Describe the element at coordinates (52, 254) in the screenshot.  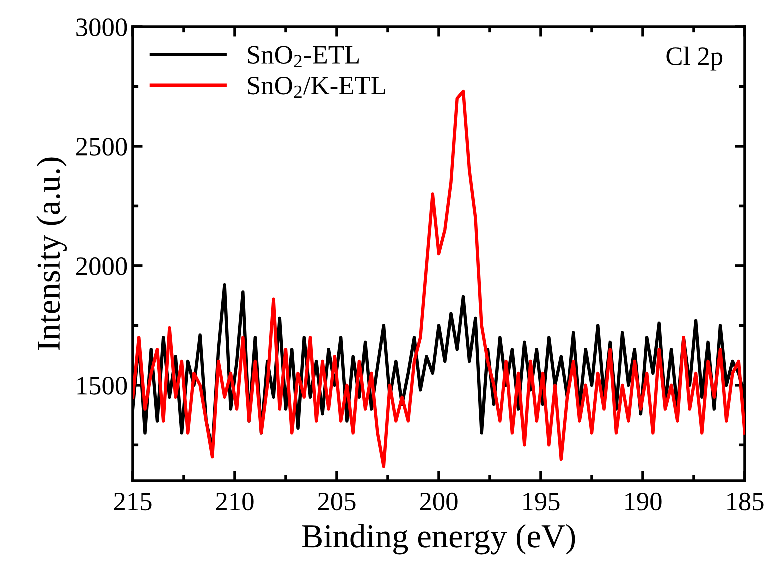
I see `y-axis-title: Intensity (a.u.)` at that location.